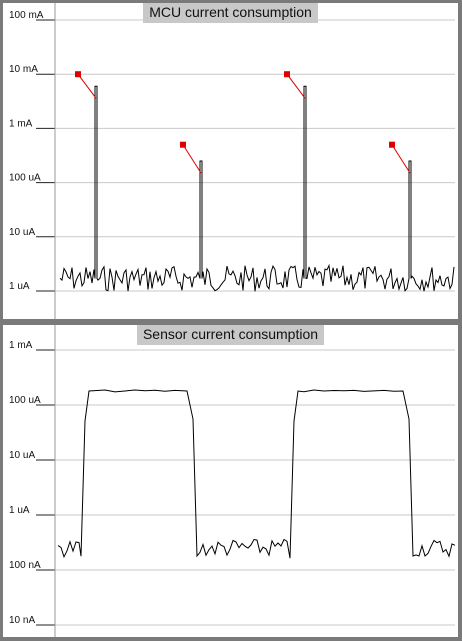 The image size is (462, 641). I want to click on mcu-tick-label: 10 uA, so click(22, 232).